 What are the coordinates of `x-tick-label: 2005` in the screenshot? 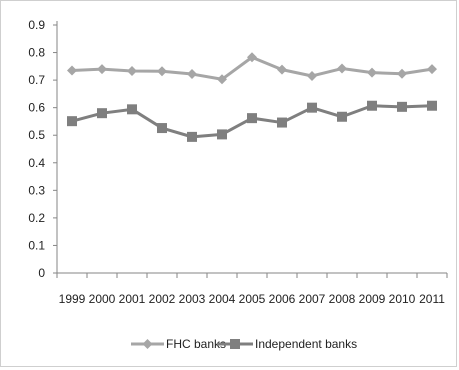 It's located at (252, 299).